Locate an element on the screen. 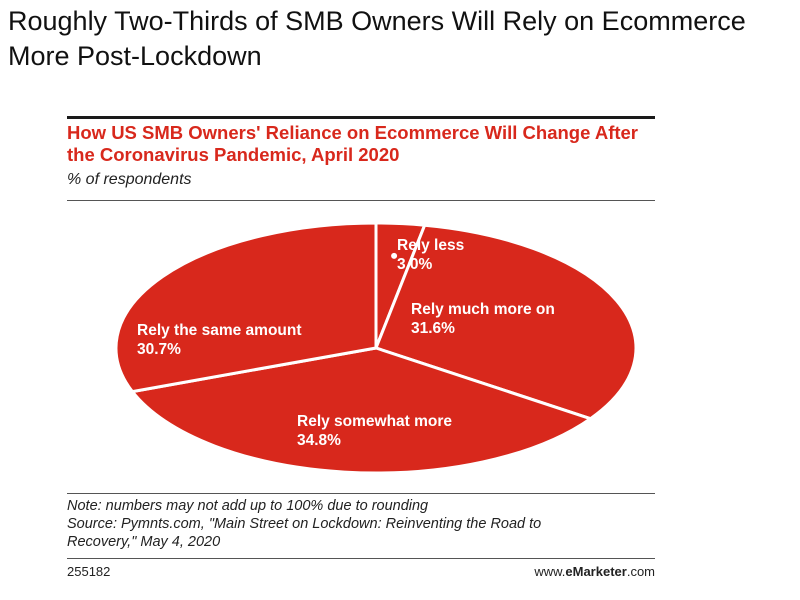 The height and width of the screenshot is (600, 800). slice-value-rely-somewhat-more: 34.8% is located at coordinates (319, 440).